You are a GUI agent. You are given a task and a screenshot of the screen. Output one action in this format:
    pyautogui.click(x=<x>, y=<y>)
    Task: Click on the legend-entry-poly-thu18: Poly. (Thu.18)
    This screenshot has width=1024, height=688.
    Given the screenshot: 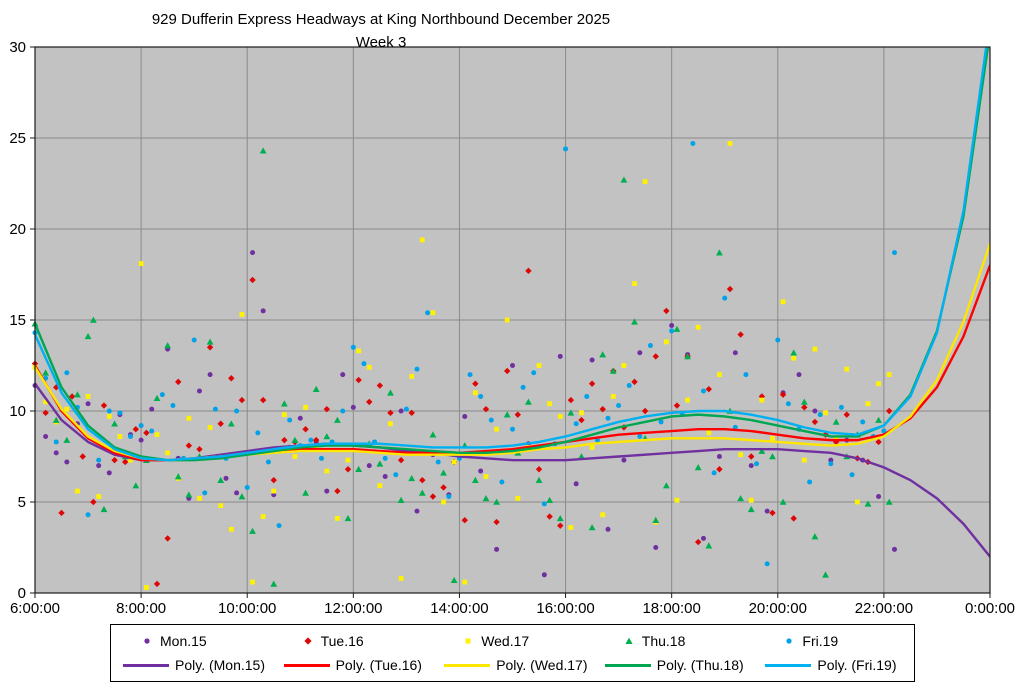 What is the action you would take?
    pyautogui.click(x=673, y=665)
    